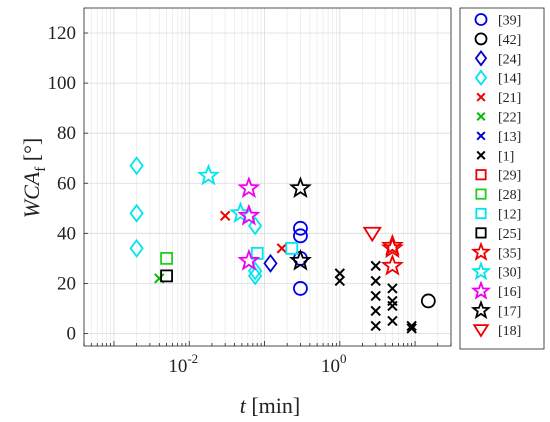 The height and width of the screenshot is (422, 550). What do you see at coordinates (509, 176) in the screenshot?
I see `legend-label: [29]` at bounding box center [509, 176].